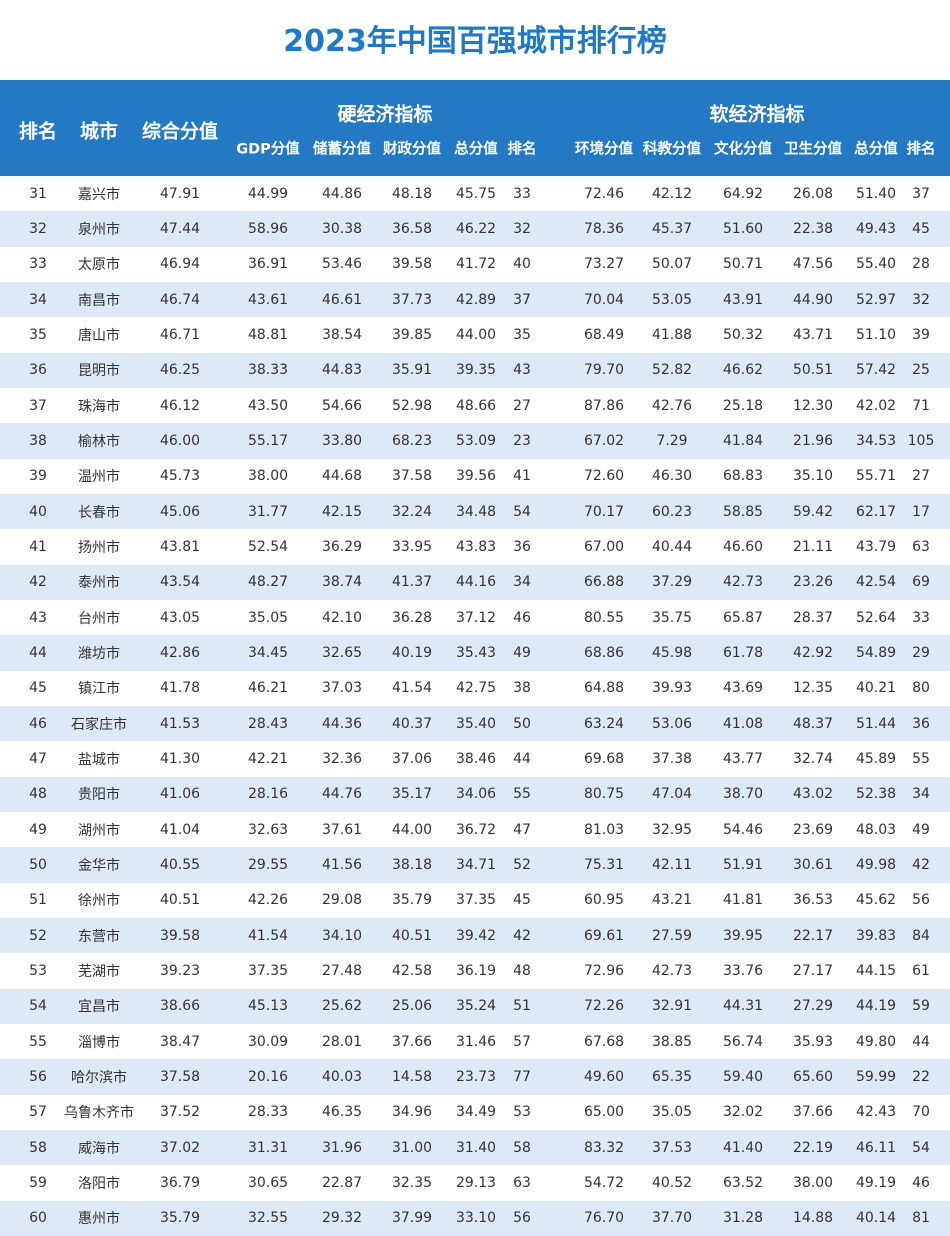 This screenshot has height=1236, width=950. What do you see at coordinates (876, 688) in the screenshot?
I see `table-cell: 40.21` at bounding box center [876, 688].